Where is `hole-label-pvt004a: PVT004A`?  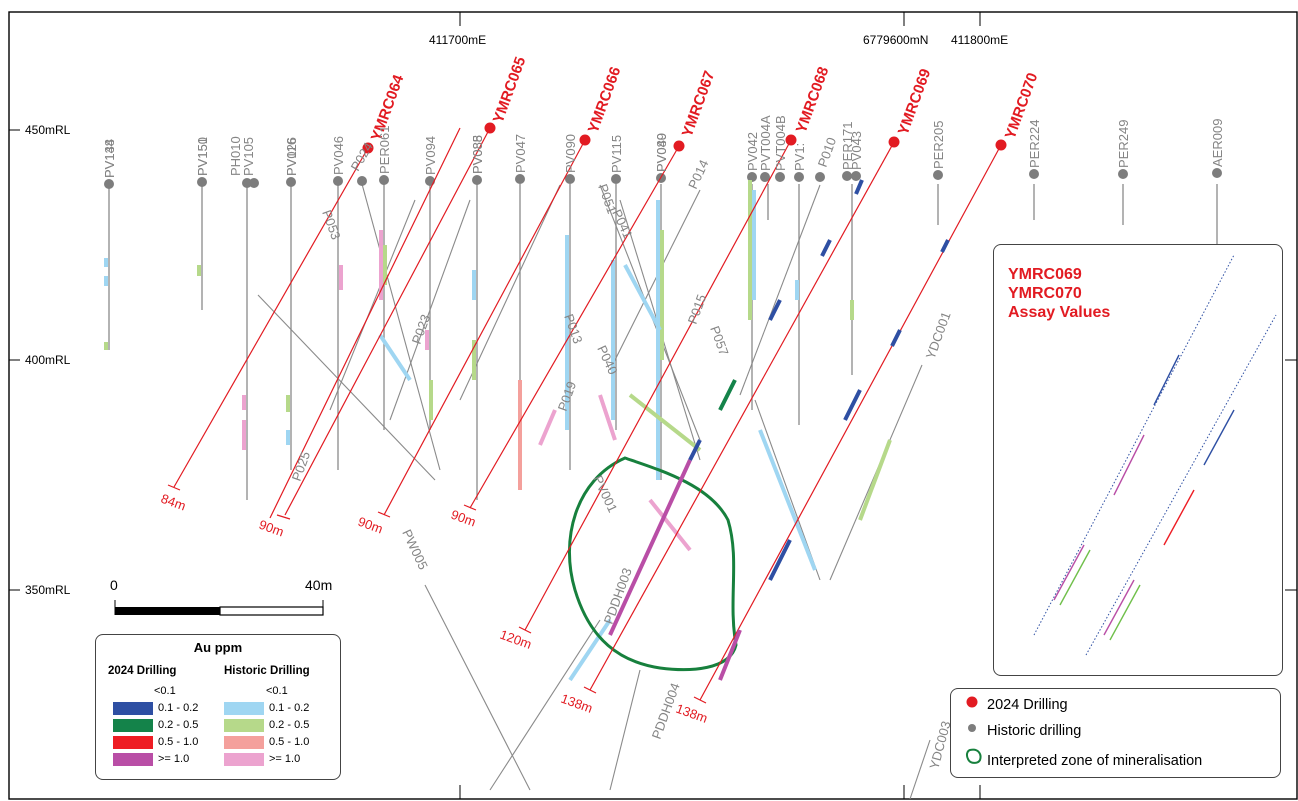 hole-label-pvt004a: PVT004A is located at coordinates (765, 143).